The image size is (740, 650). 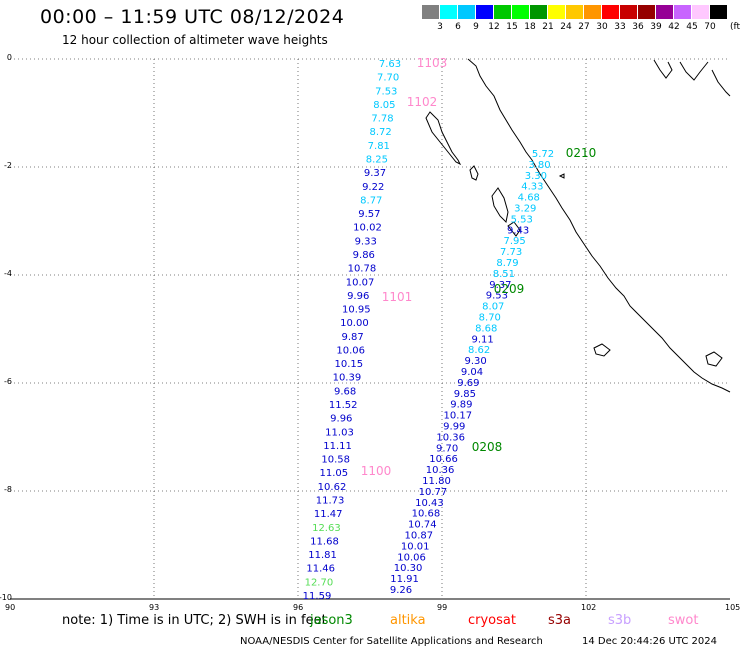 I want to click on wave-height-label: 11.03, so click(x=339, y=432).